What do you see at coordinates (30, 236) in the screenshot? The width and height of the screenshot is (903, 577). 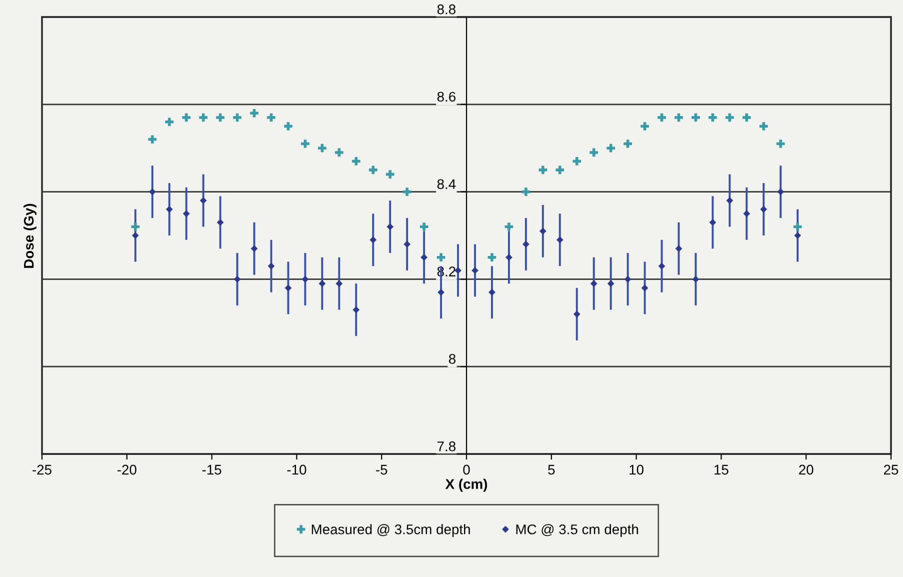 I see `y-axis-title: Dose (Gy)` at bounding box center [30, 236].